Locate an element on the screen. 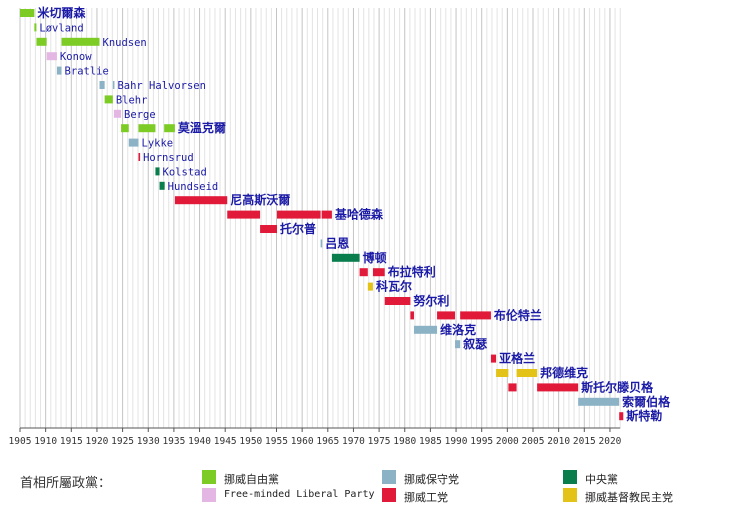 This screenshot has height=508, width=750. pm-label: 布拉特利 is located at coordinates (412, 271).